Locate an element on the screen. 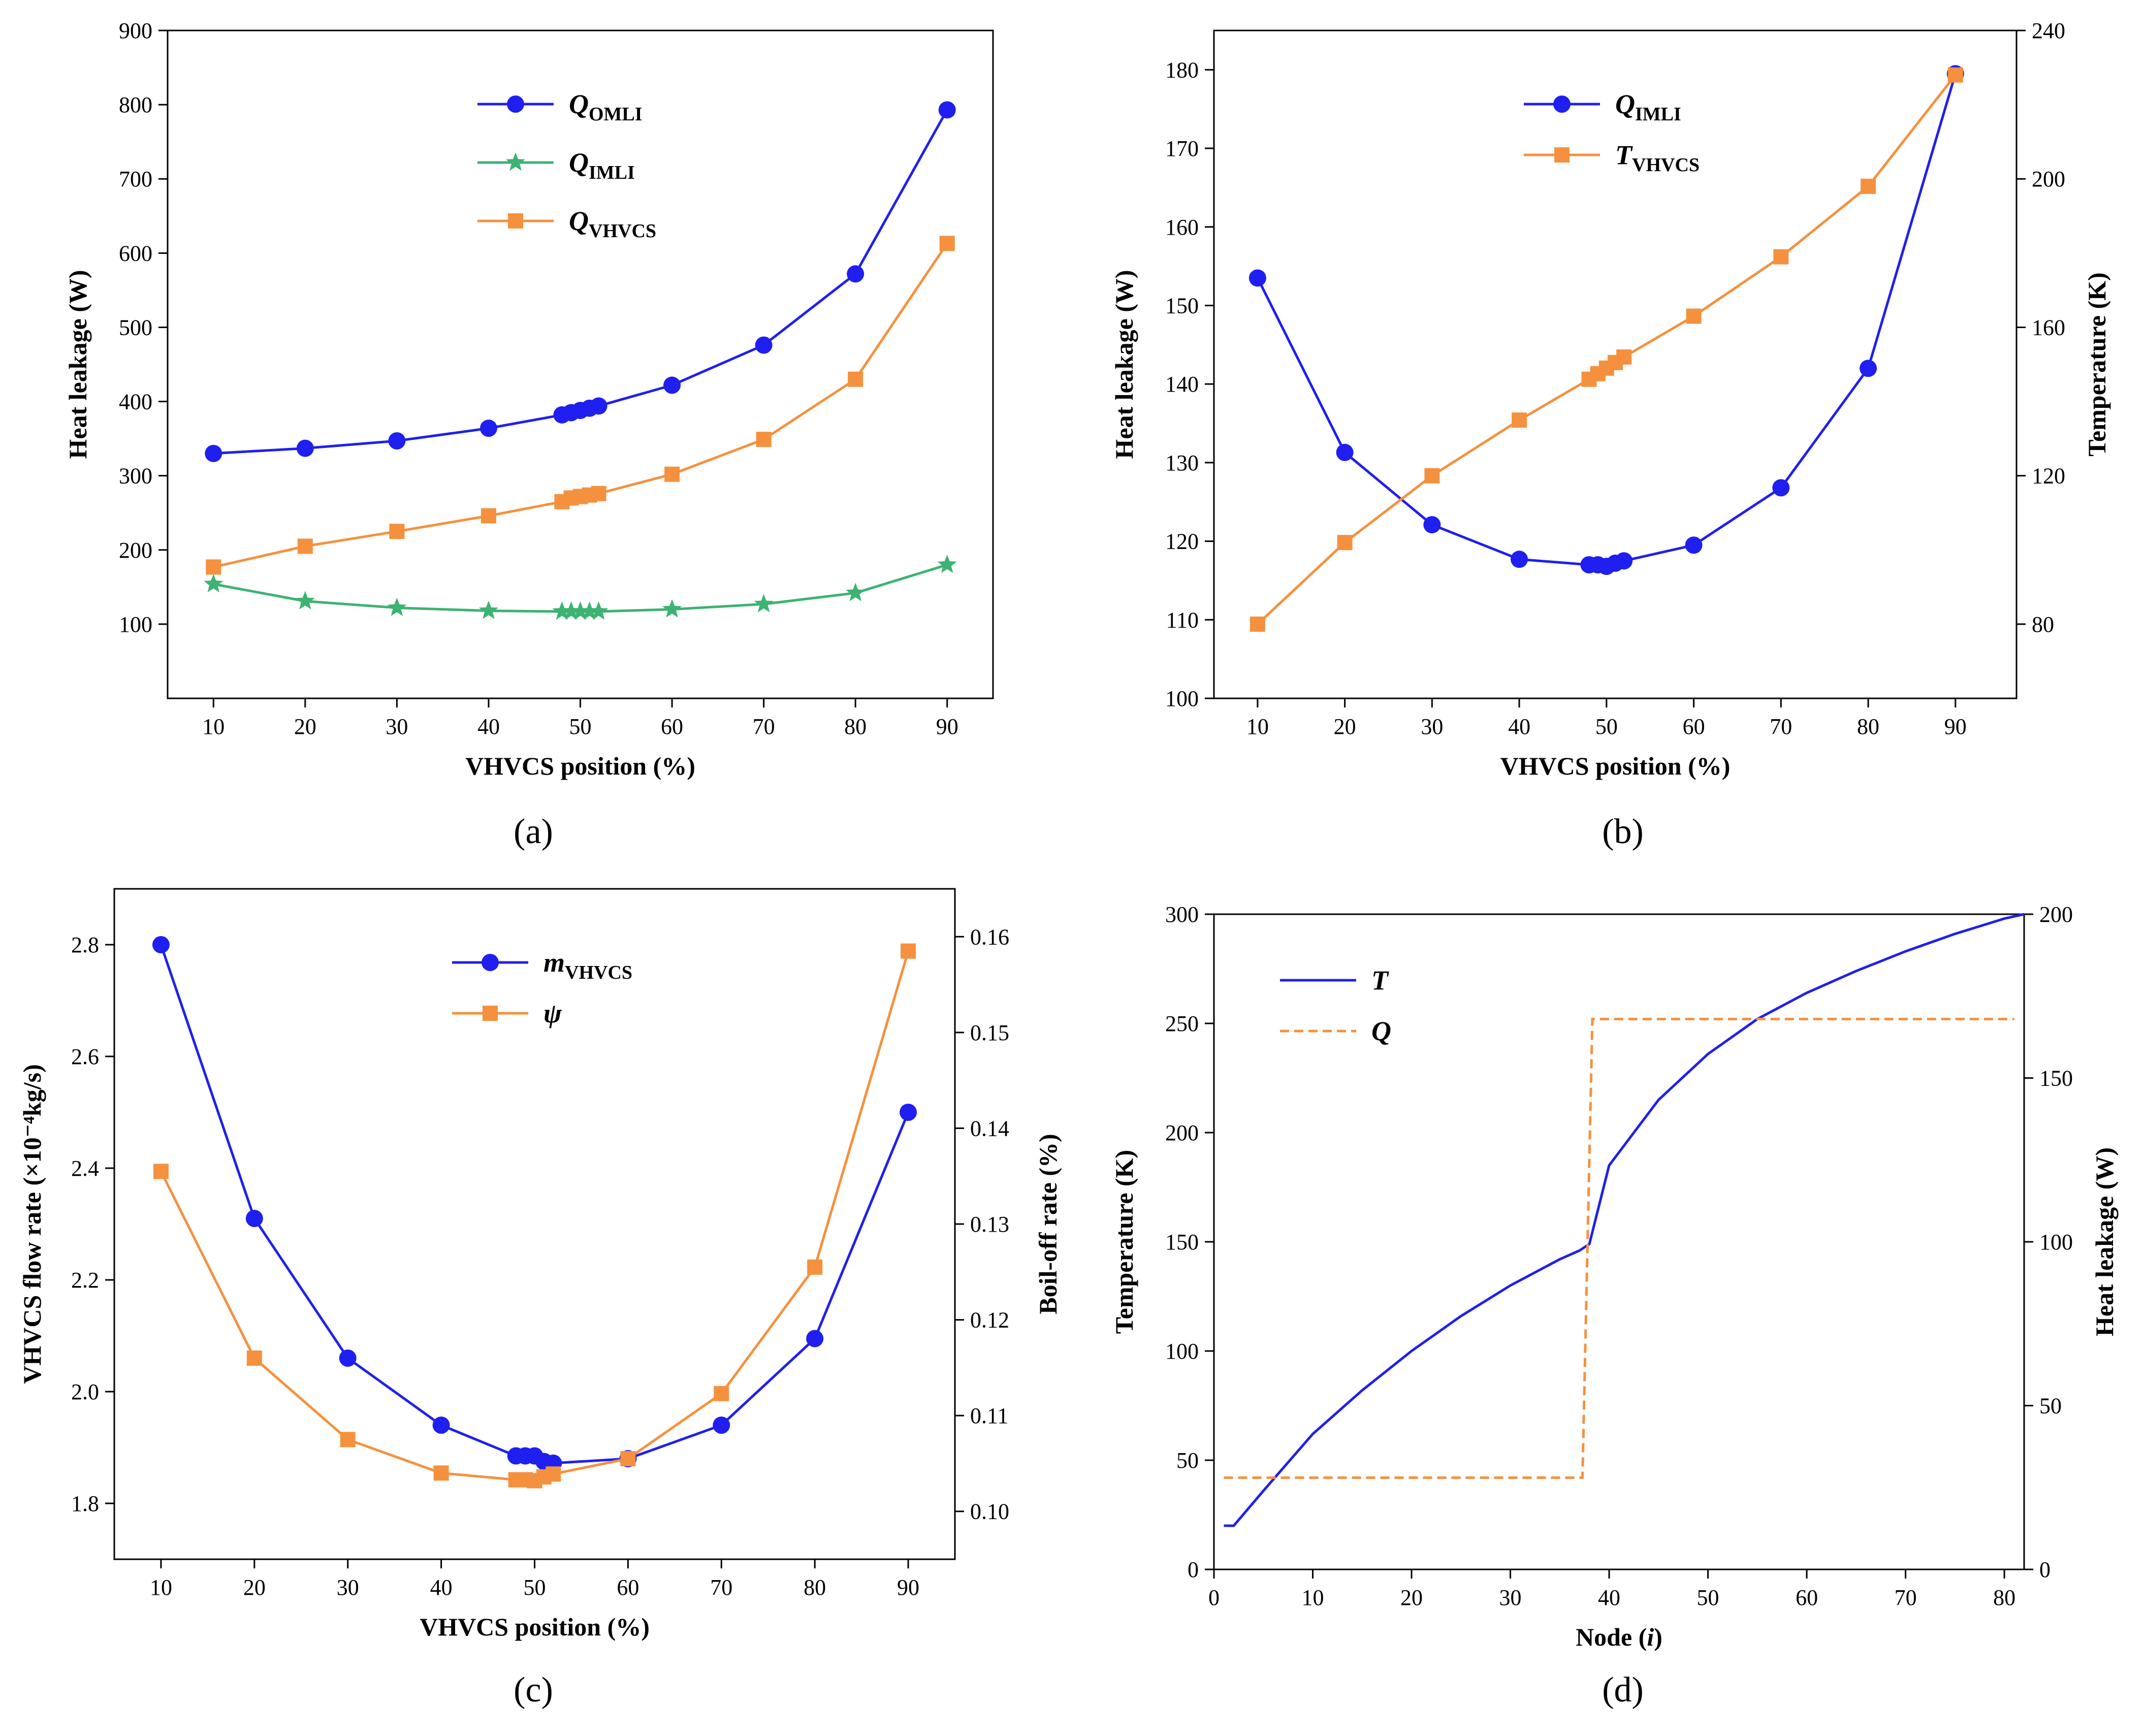 This screenshot has height=1736, width=2145. x-axis-label-var: i is located at coordinates (1650, 1637).